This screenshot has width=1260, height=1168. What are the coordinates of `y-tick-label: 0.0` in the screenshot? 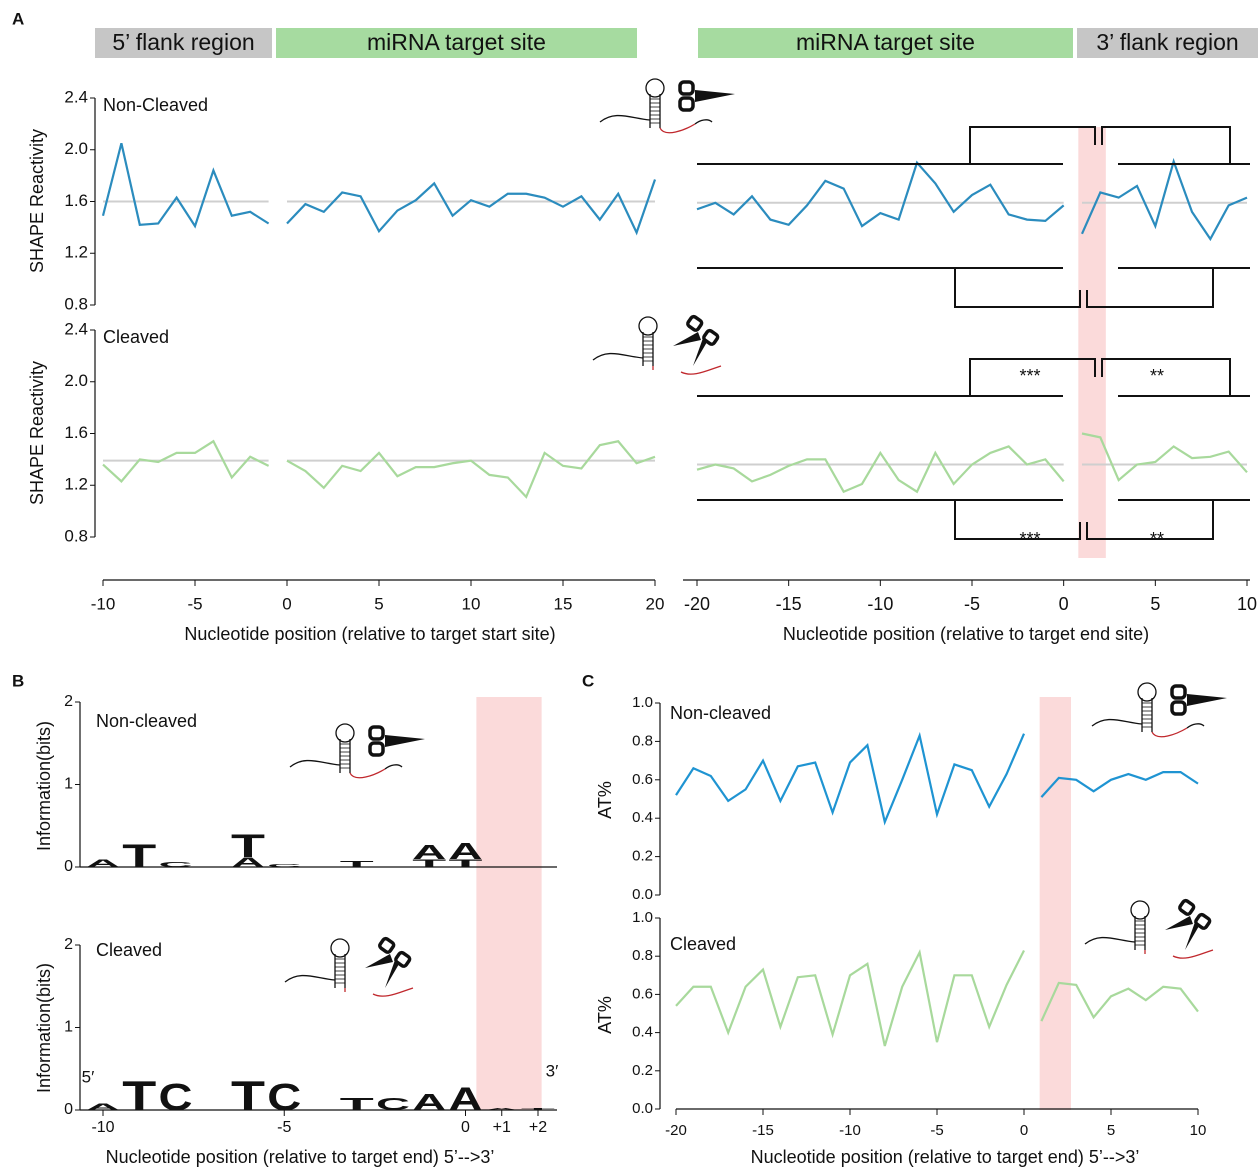 It's located at (642, 894).